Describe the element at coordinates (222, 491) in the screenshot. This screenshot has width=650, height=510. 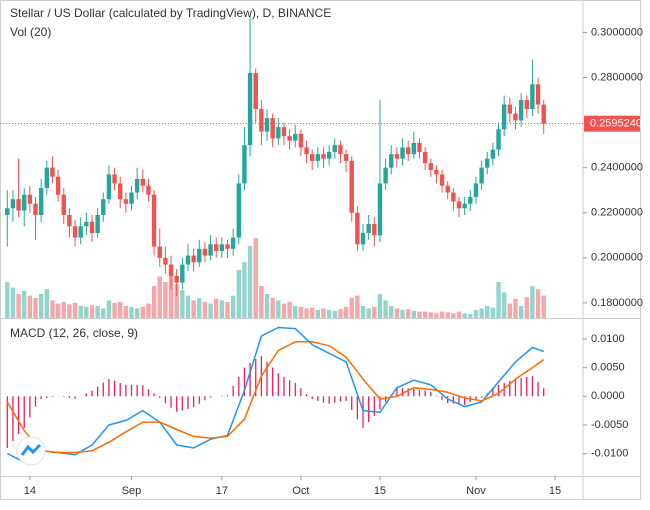
I see `x-tick-label: 17` at that location.